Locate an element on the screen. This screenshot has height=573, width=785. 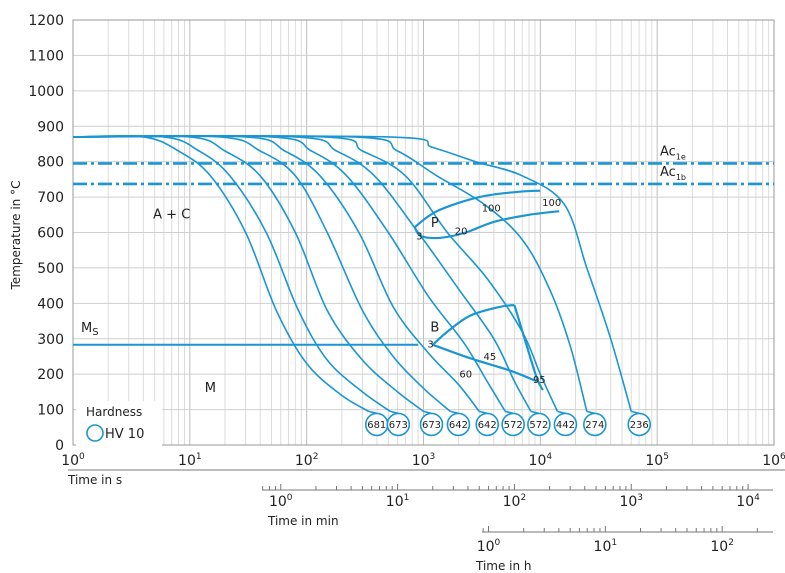
hardness-value: 236 is located at coordinates (639, 425).